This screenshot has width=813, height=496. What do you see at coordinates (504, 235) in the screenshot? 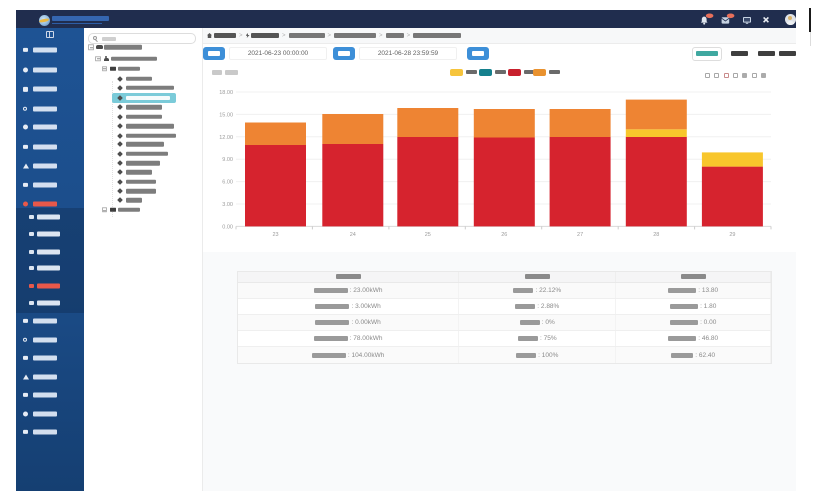
I see `svg-text: 26` at bounding box center [504, 235].